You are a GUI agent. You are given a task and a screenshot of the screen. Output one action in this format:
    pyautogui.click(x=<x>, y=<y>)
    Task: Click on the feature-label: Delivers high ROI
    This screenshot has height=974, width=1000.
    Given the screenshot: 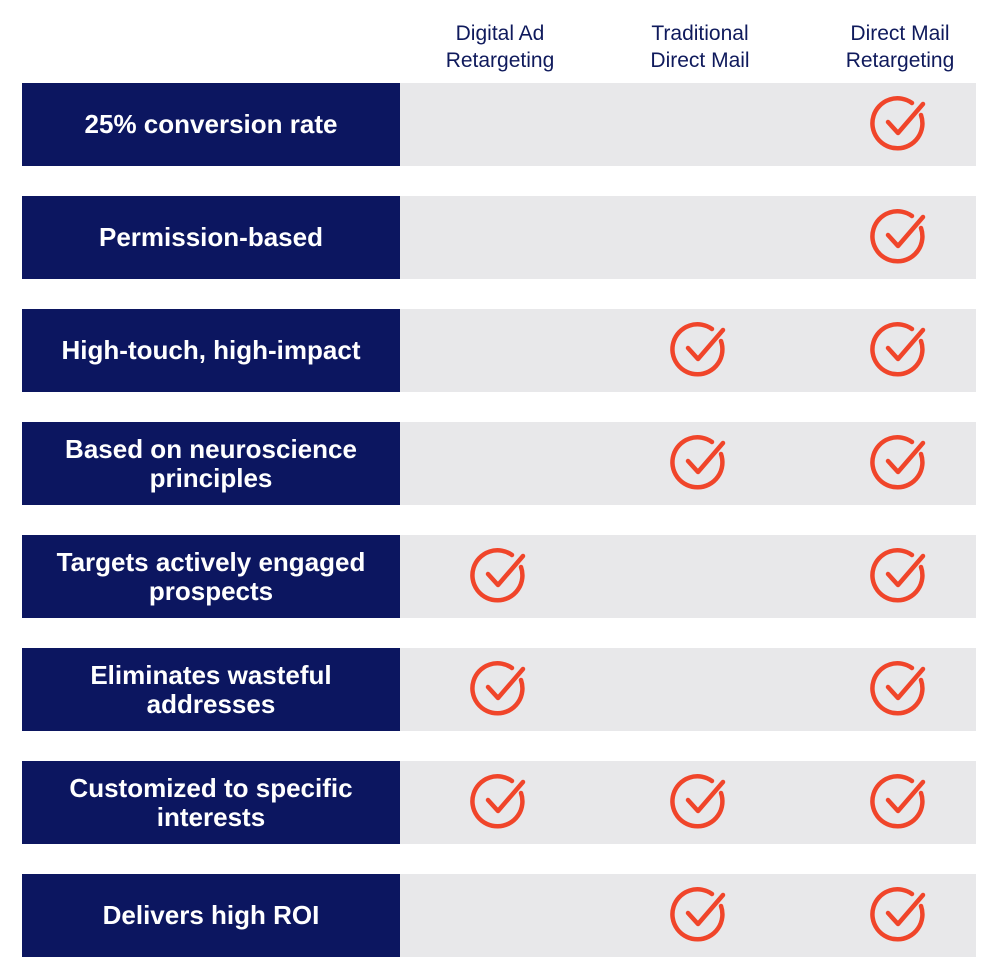 What is the action you would take?
    pyautogui.click(x=211, y=915)
    